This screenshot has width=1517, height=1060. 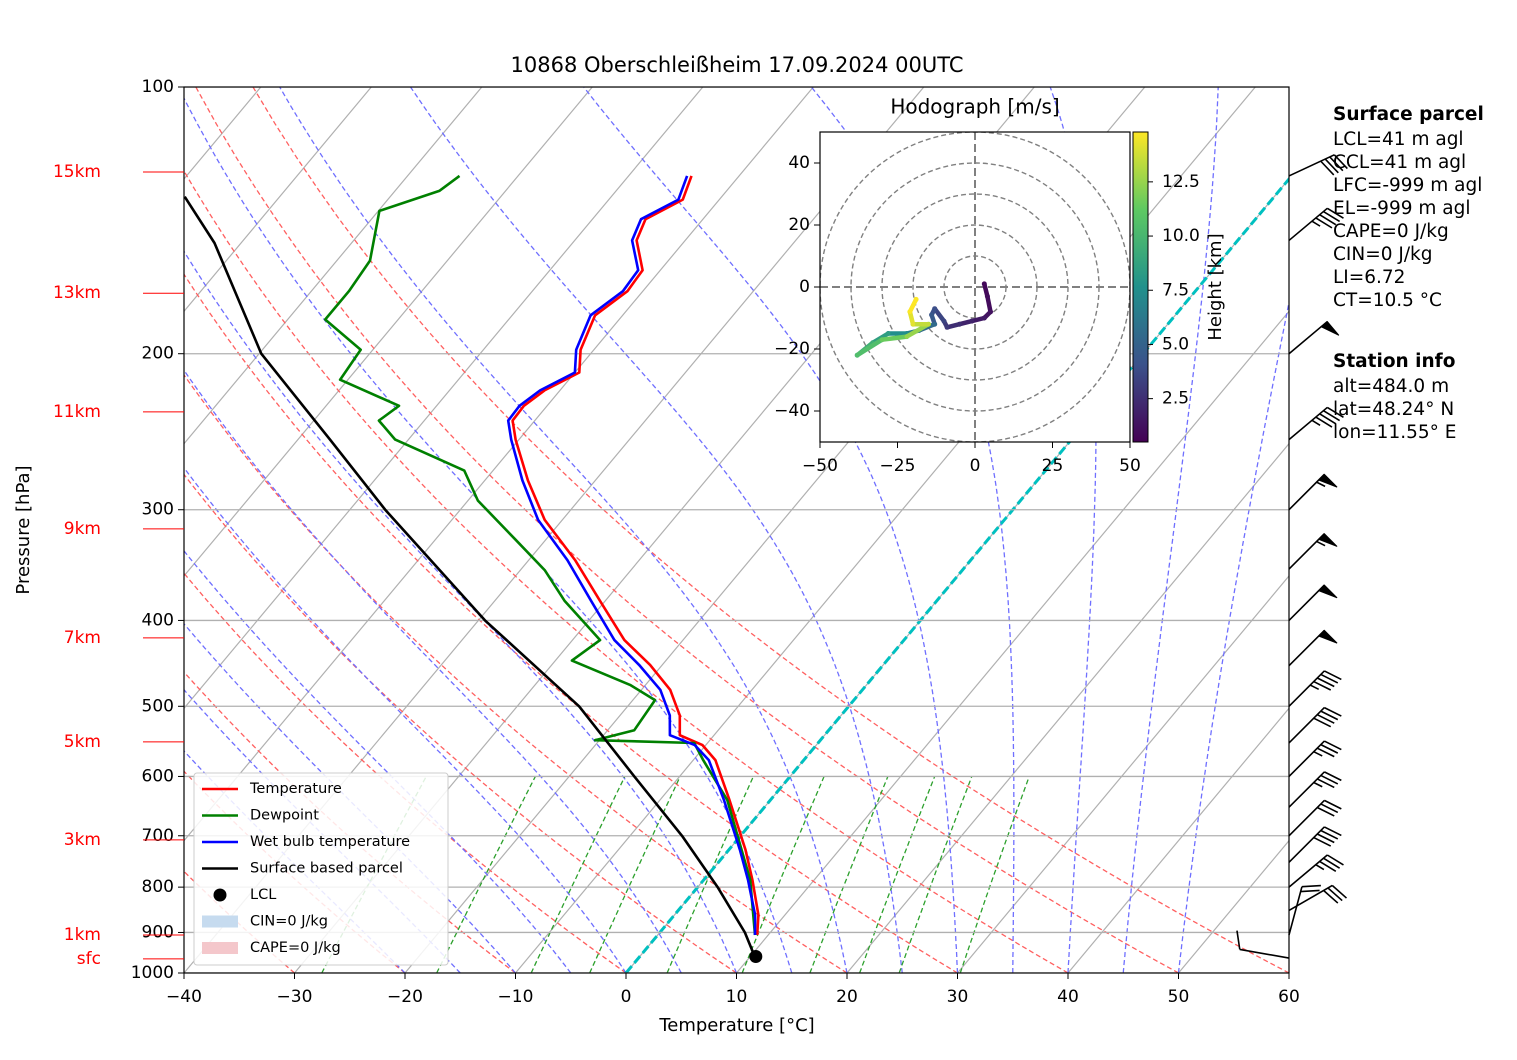 What do you see at coordinates (1398, 139) in the screenshot?
I see `info-line: LCL=41 m agl` at bounding box center [1398, 139].